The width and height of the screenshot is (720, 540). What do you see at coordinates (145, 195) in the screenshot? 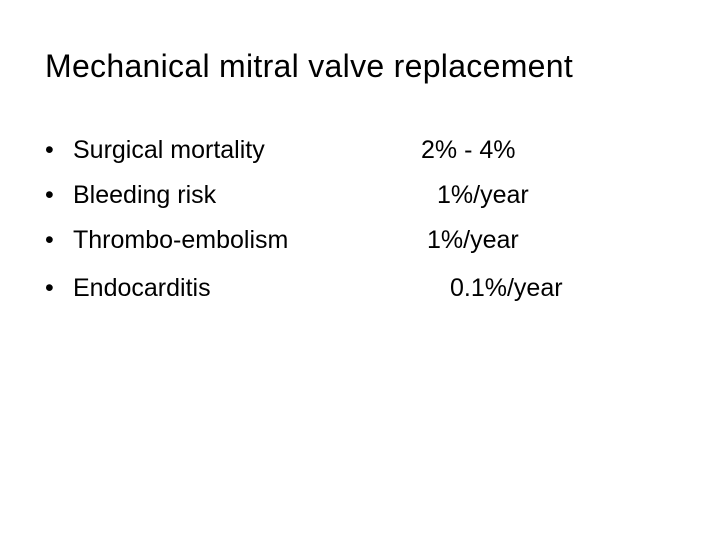
I see `item-label: Bleeding risk` at bounding box center [145, 195].